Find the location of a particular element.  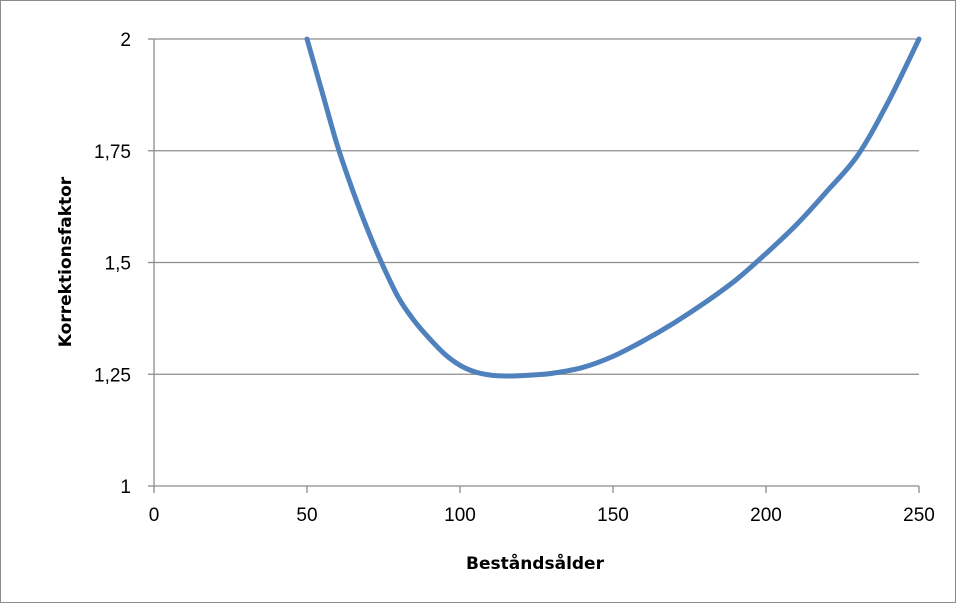

x-axis-title: Beståndsålder is located at coordinates (535, 563).